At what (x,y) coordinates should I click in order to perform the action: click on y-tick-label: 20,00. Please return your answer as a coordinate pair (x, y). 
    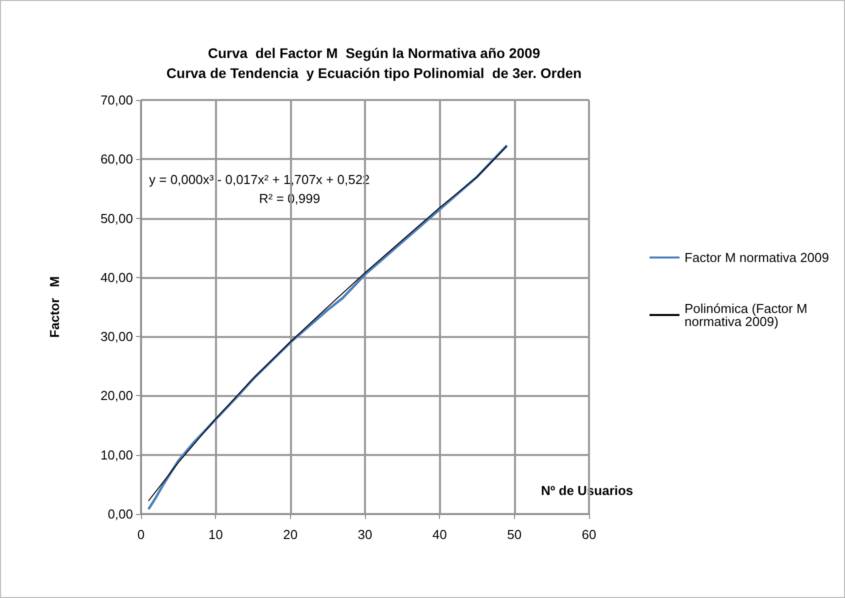
    Looking at the image, I should click on (116, 396).